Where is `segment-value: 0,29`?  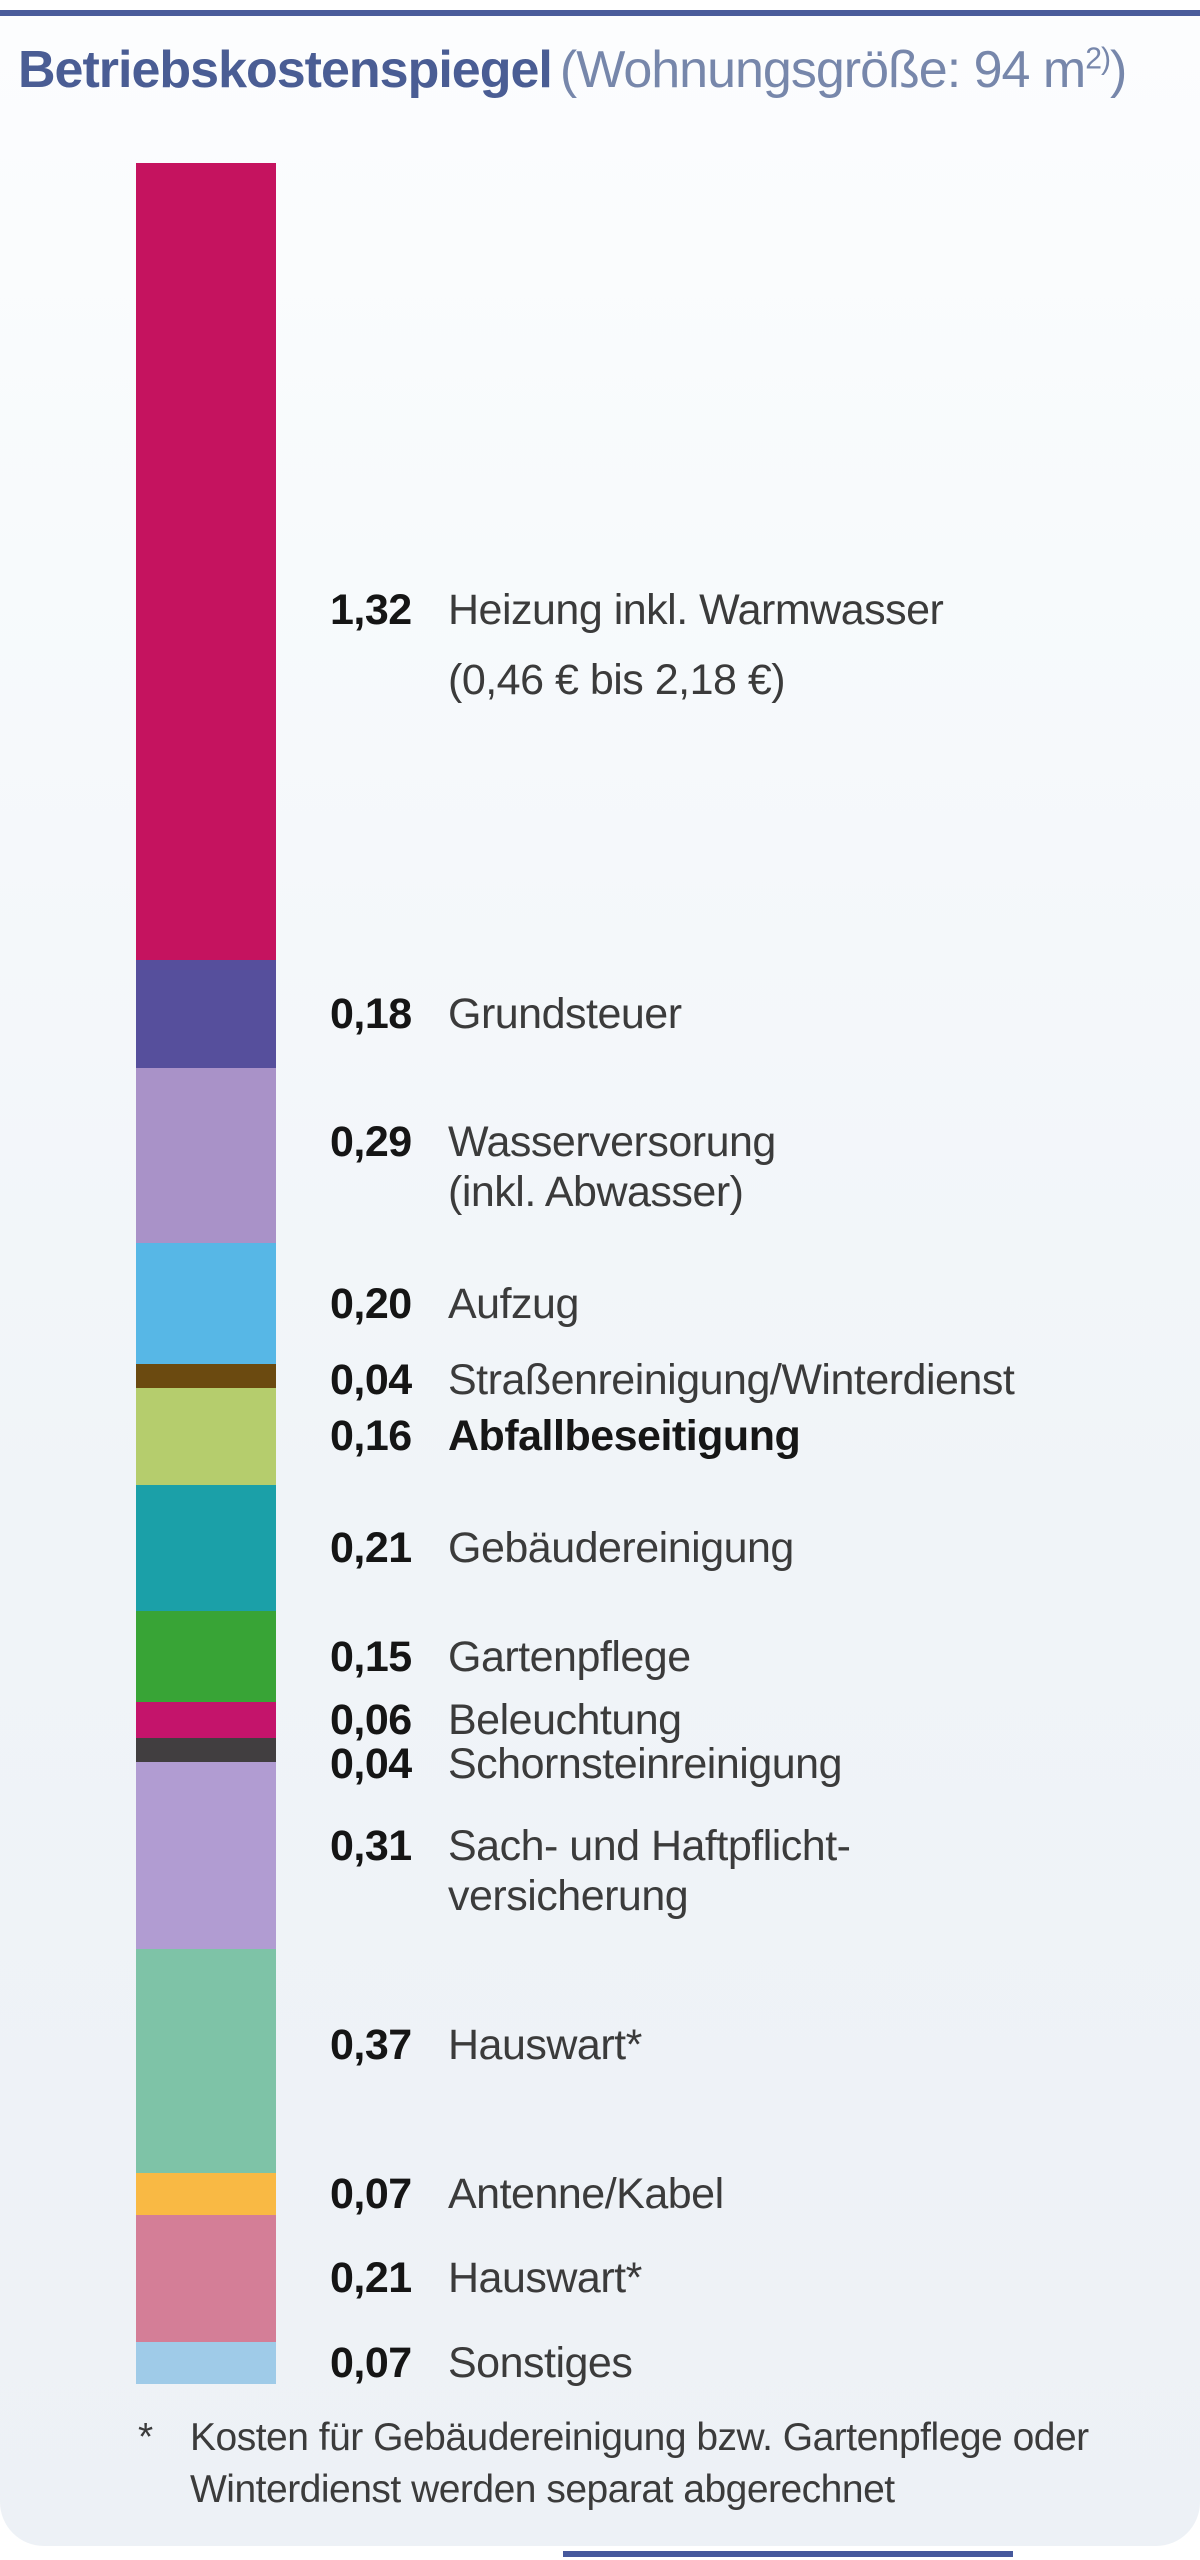 segment-value: 0,29 is located at coordinates (371, 1141).